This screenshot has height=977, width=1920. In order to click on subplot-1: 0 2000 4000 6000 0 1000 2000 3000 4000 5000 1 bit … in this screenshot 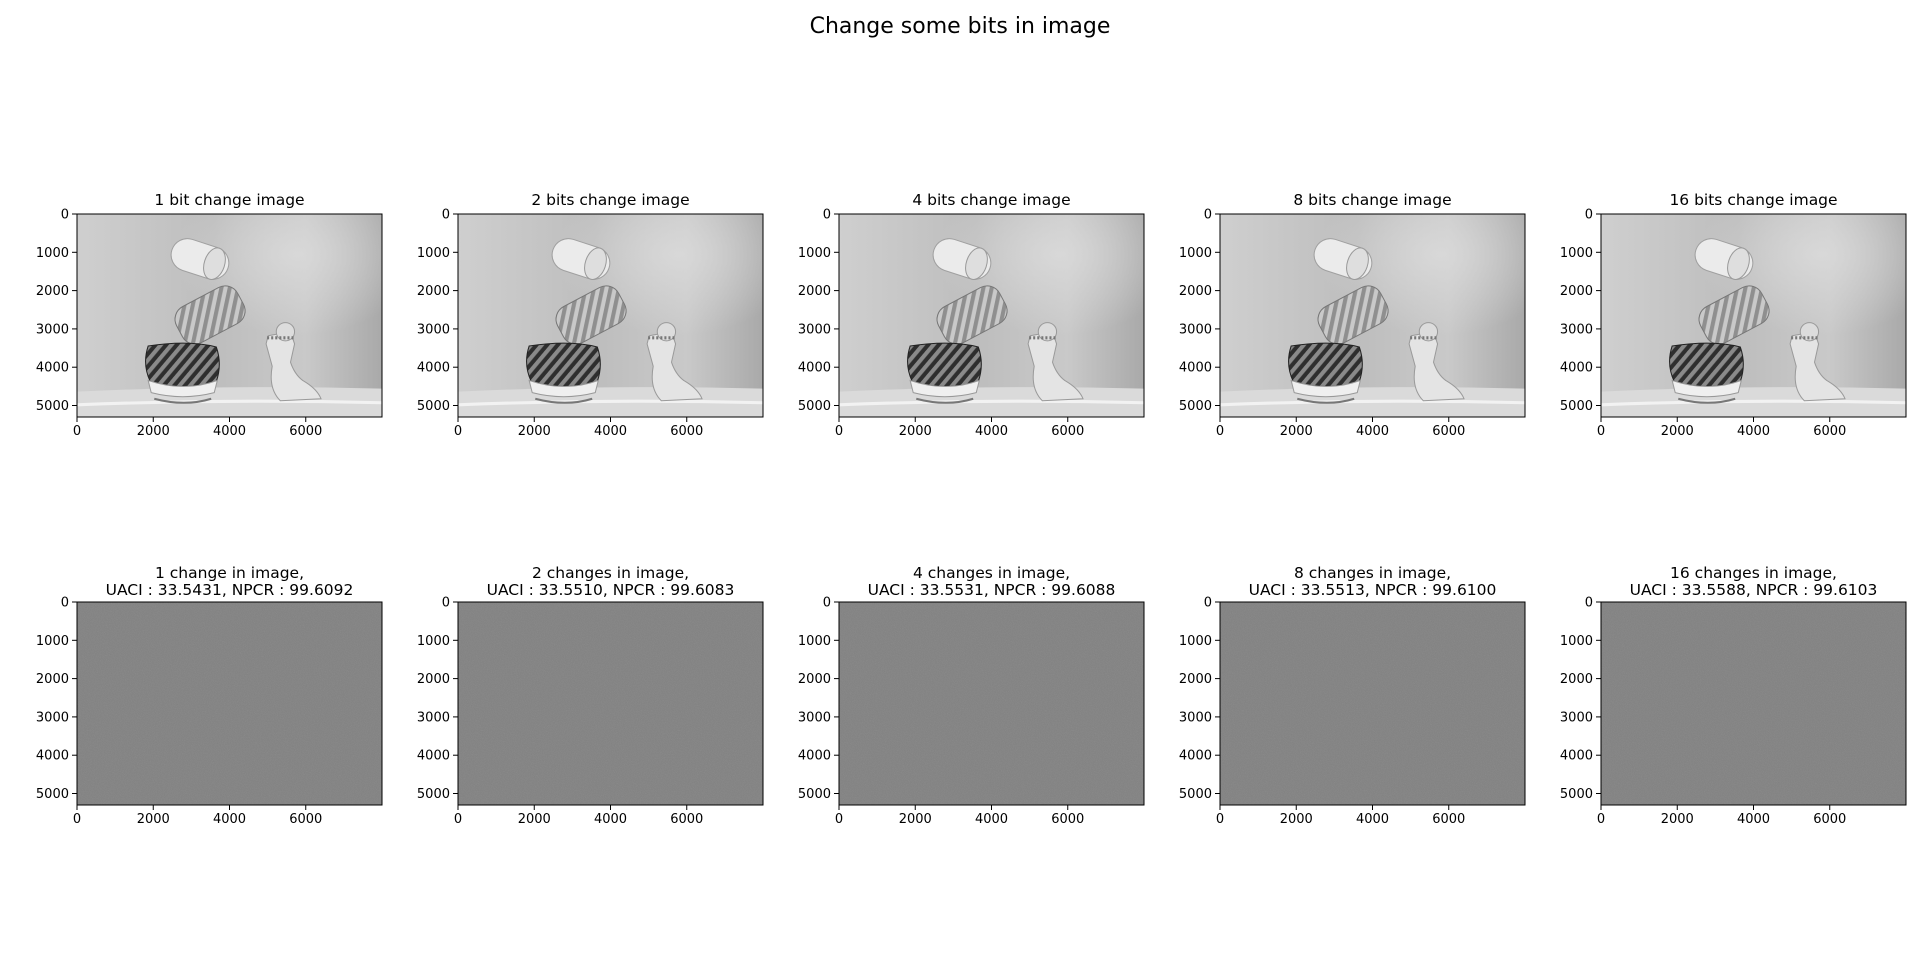, I will do `click(210, 315)`.